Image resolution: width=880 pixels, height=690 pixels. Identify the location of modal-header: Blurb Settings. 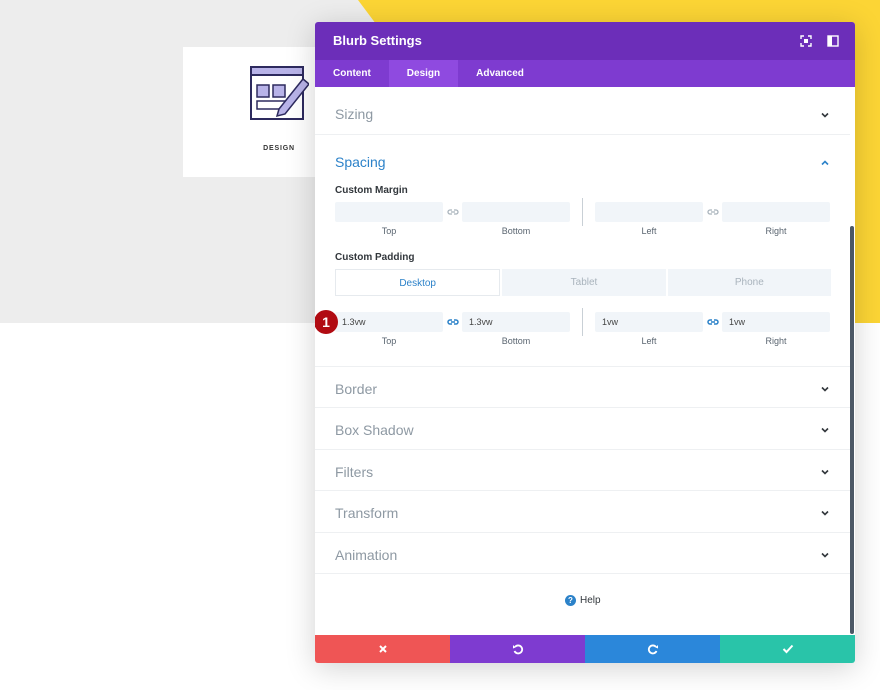
(585, 41).